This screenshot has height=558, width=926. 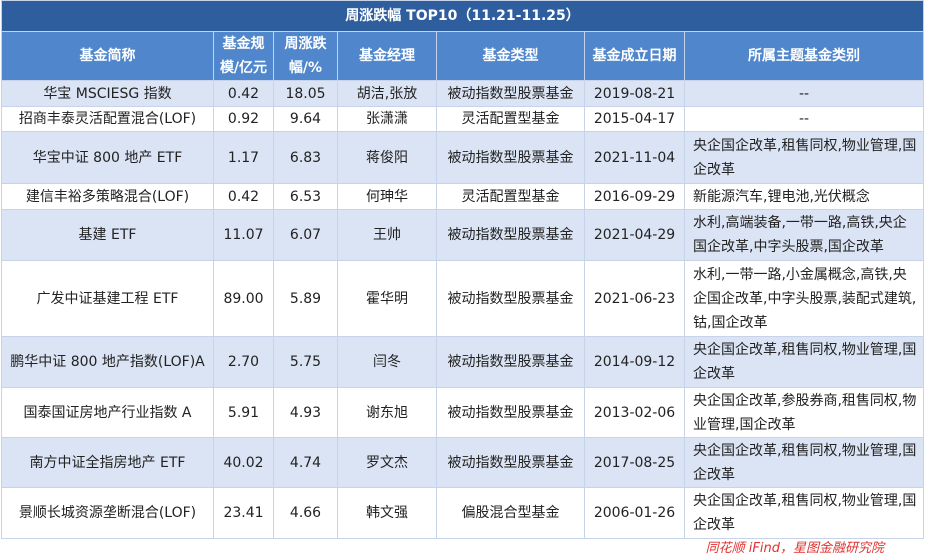 I want to click on table-title: 周涨跌幅 TOP10（11.21-11.25）, so click(x=462, y=16).